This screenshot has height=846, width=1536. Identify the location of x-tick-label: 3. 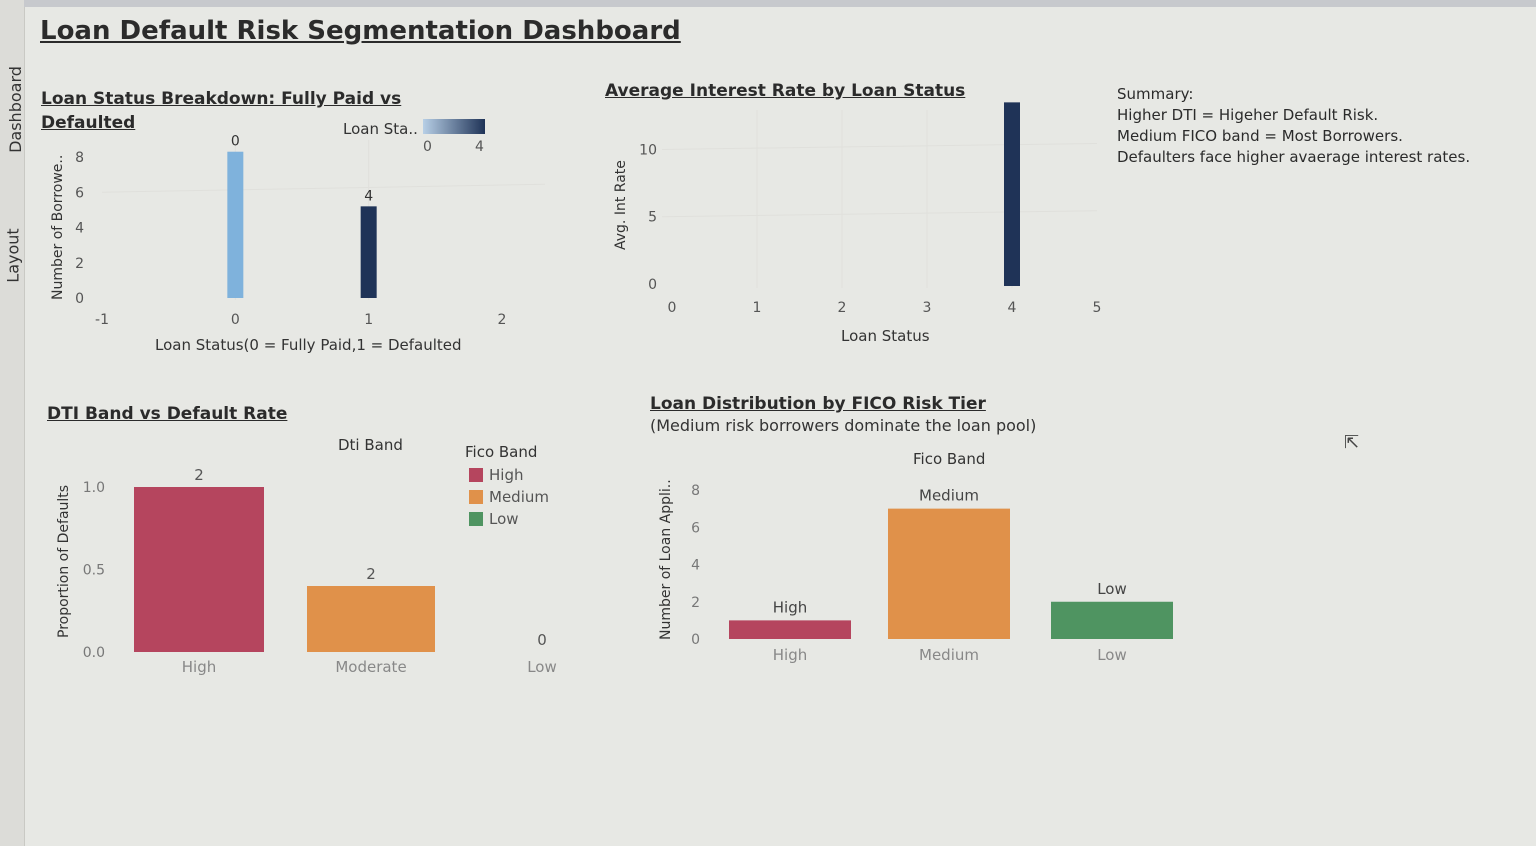
(927, 308).